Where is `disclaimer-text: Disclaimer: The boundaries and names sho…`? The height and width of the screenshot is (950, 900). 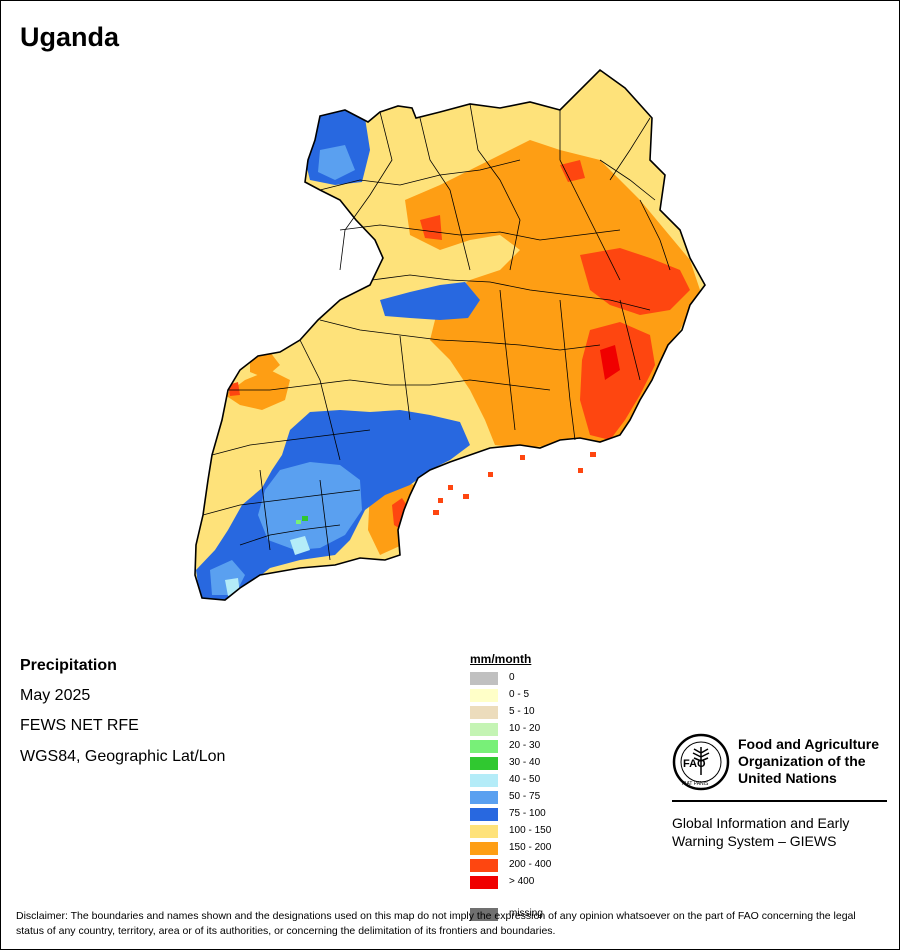
disclaimer-text: Disclaimer: The boundaries and names sho… is located at coordinates (436, 923).